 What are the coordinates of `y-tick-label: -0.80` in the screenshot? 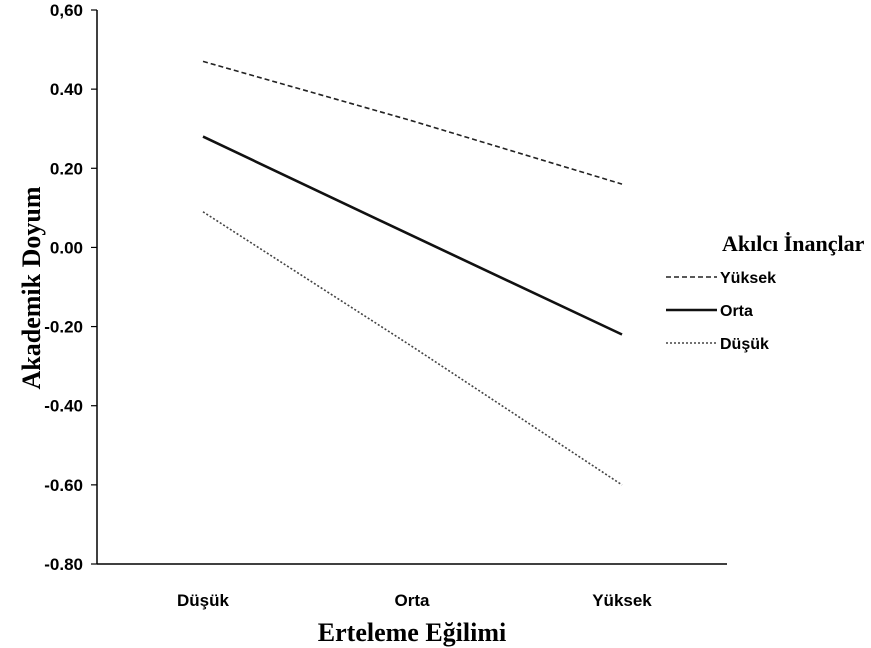 It's located at (63, 564).